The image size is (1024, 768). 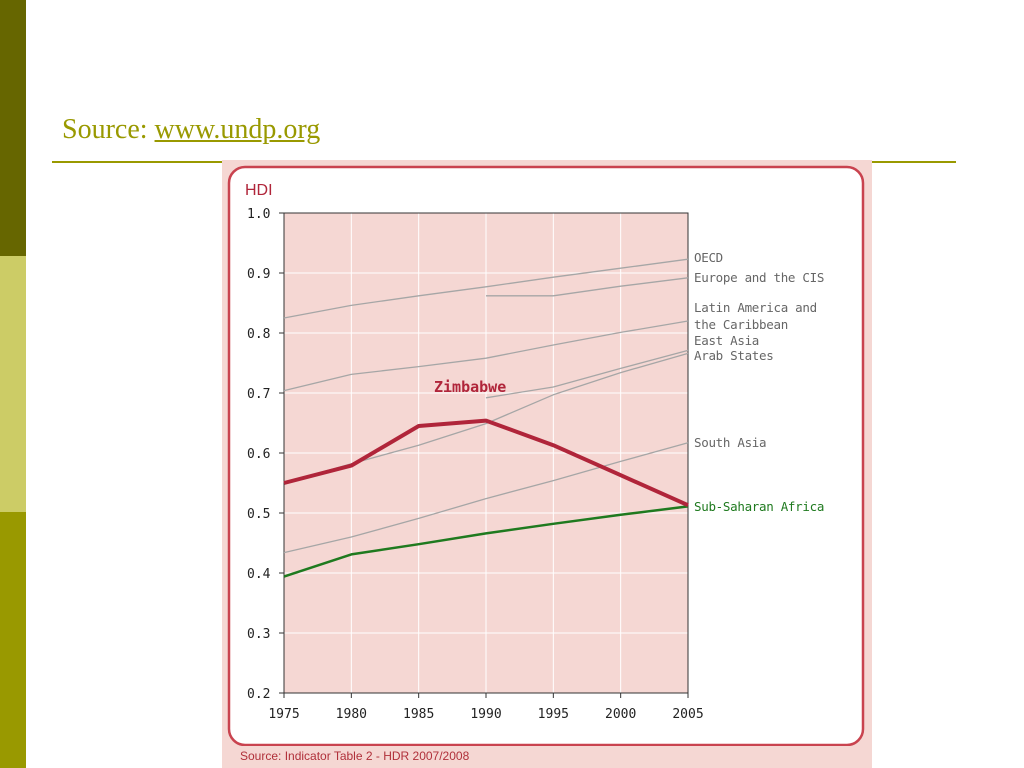 I want to click on series-line-sub-saharan-africa, so click(x=486, y=541).